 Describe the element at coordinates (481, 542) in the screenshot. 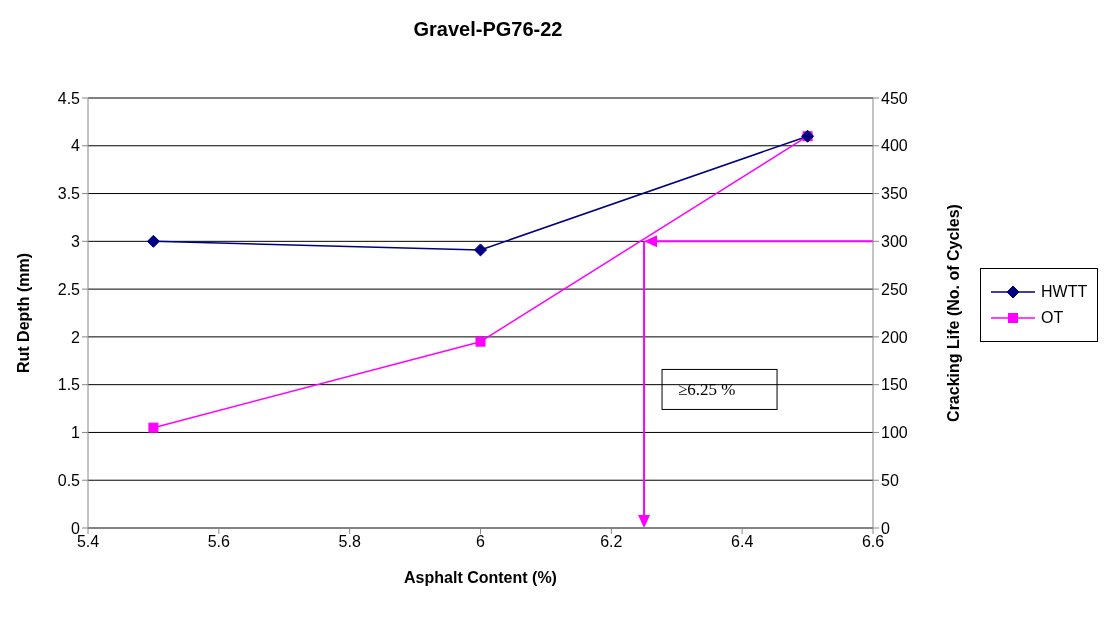

I see `x-tick-label: 6` at that location.